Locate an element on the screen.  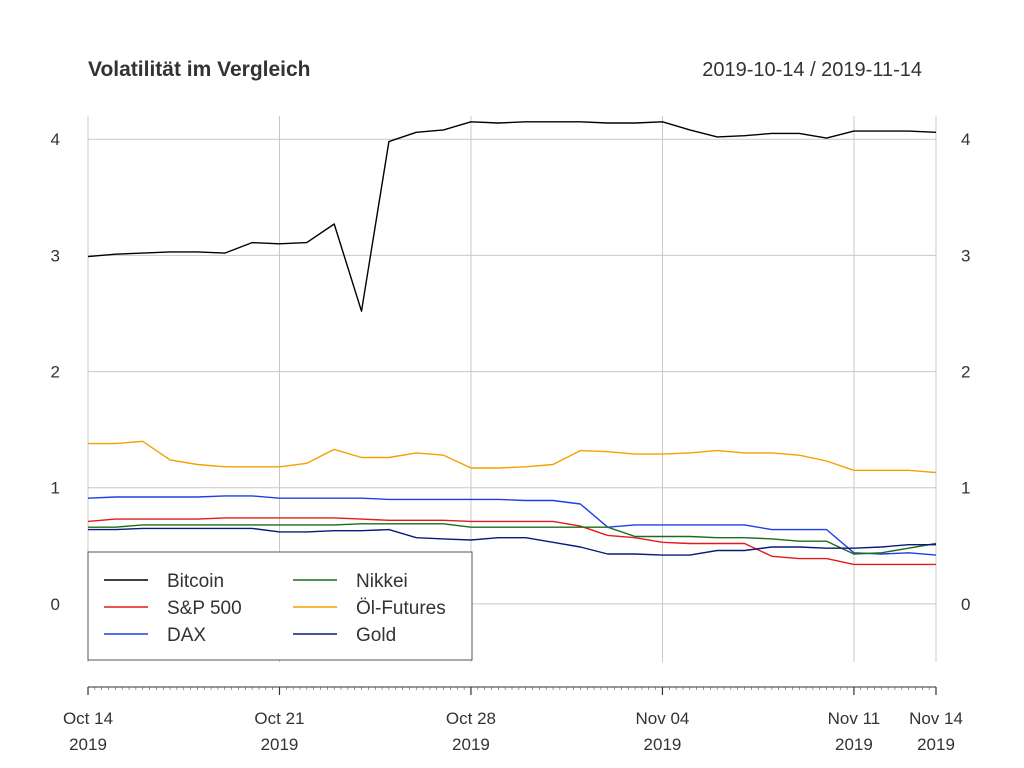
legend-box is located at coordinates (280, 606).